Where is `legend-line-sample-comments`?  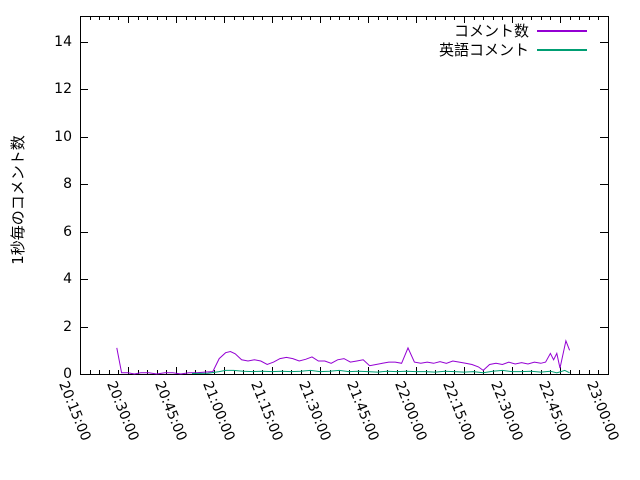
legend-line-sample-comments is located at coordinates (562, 30).